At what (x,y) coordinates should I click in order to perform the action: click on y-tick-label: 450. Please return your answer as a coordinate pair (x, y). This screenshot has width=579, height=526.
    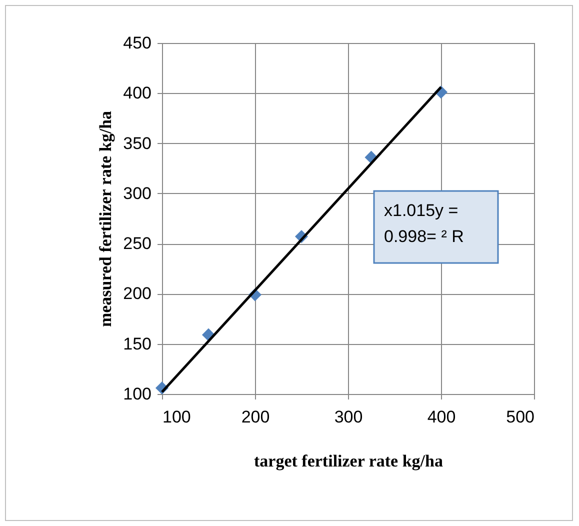
    Looking at the image, I should click on (137, 43).